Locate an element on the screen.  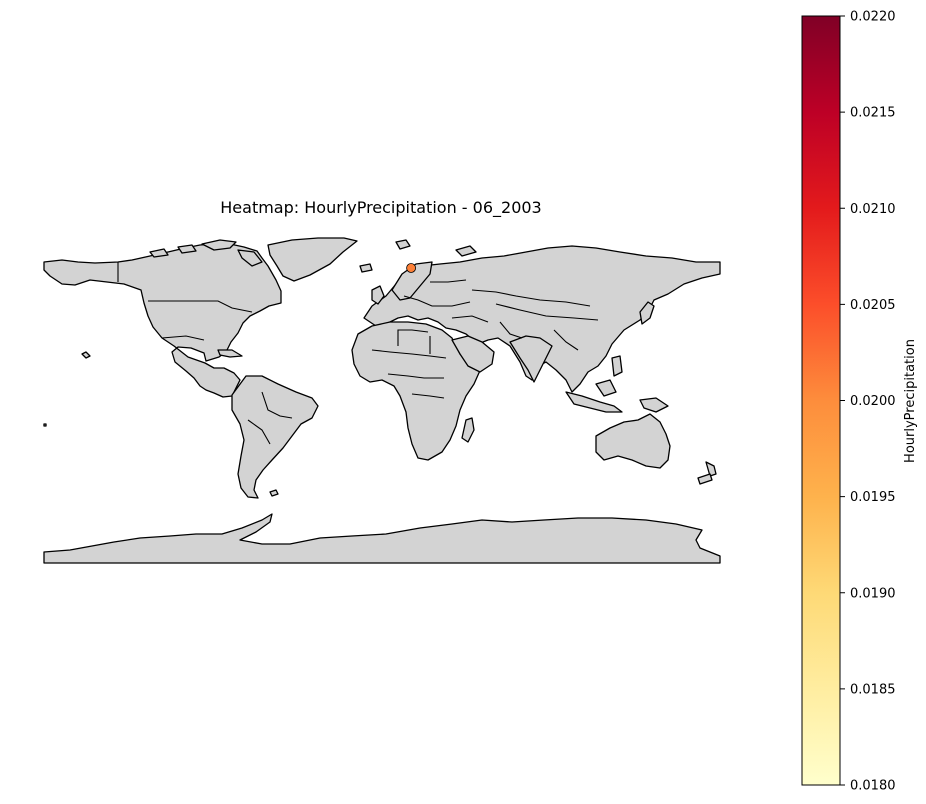
land-eurasia is located at coordinates (542, 319).